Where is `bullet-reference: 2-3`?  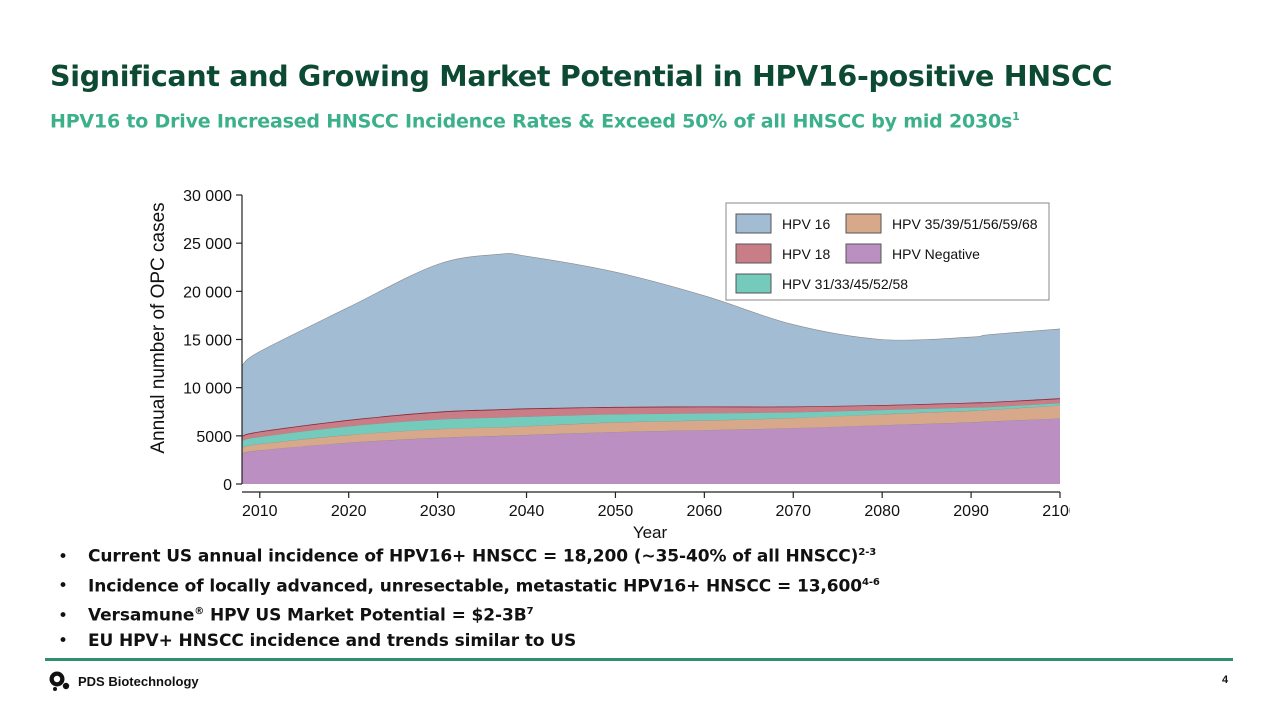
bullet-reference: 2-3 is located at coordinates (867, 552).